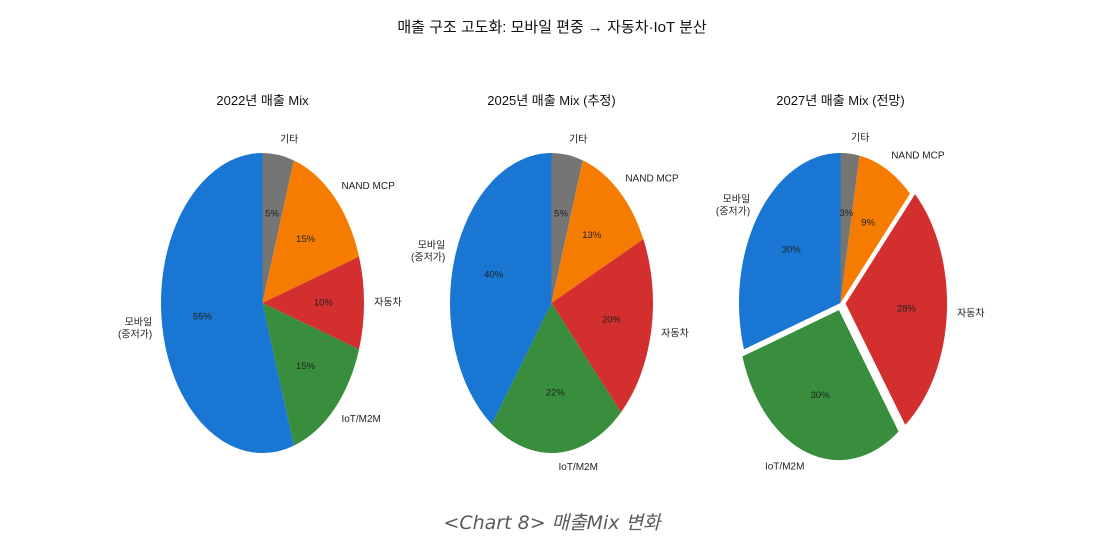 Image resolution: width=1104 pixels, height=552 pixels. What do you see at coordinates (552, 27) in the screenshot?
I see `chart-title: 매출 구조 고도화: 모바일 편중 → 자동차·IoT 분산` at bounding box center [552, 27].